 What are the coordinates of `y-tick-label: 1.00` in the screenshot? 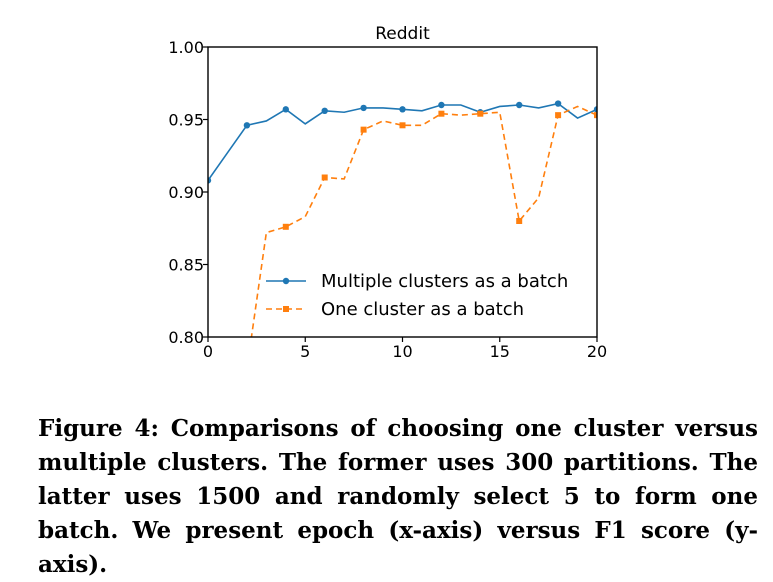 It's located at (186, 47).